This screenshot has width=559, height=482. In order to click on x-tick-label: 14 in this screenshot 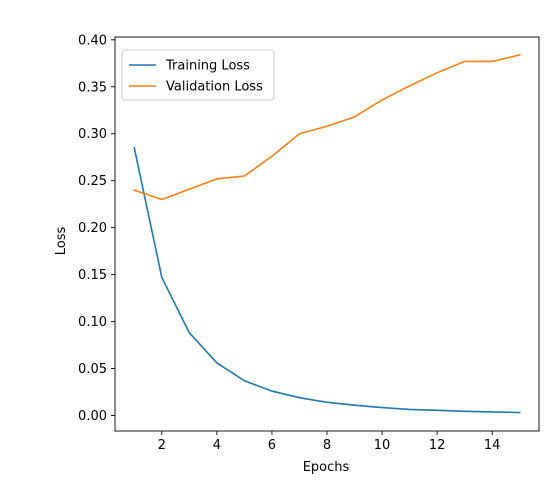, I will do `click(492, 445)`.